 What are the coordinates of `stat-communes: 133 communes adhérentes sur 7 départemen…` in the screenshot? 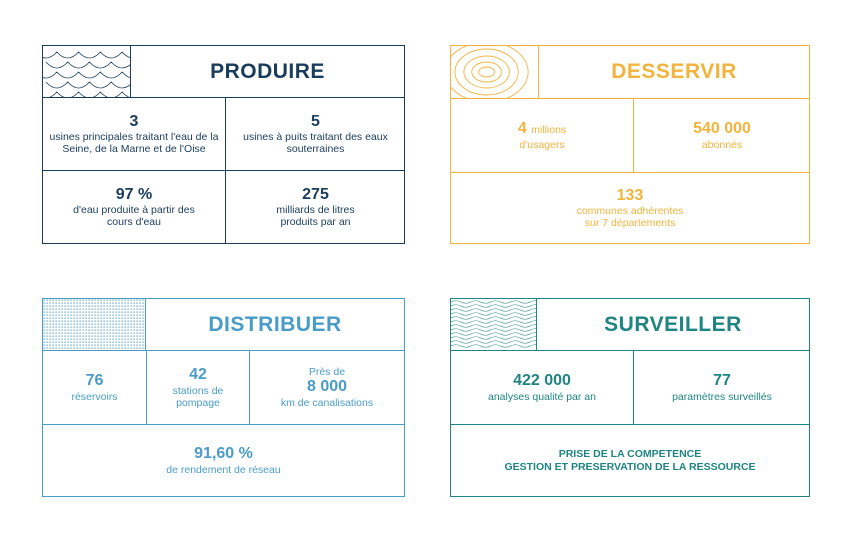 It's located at (630, 208).